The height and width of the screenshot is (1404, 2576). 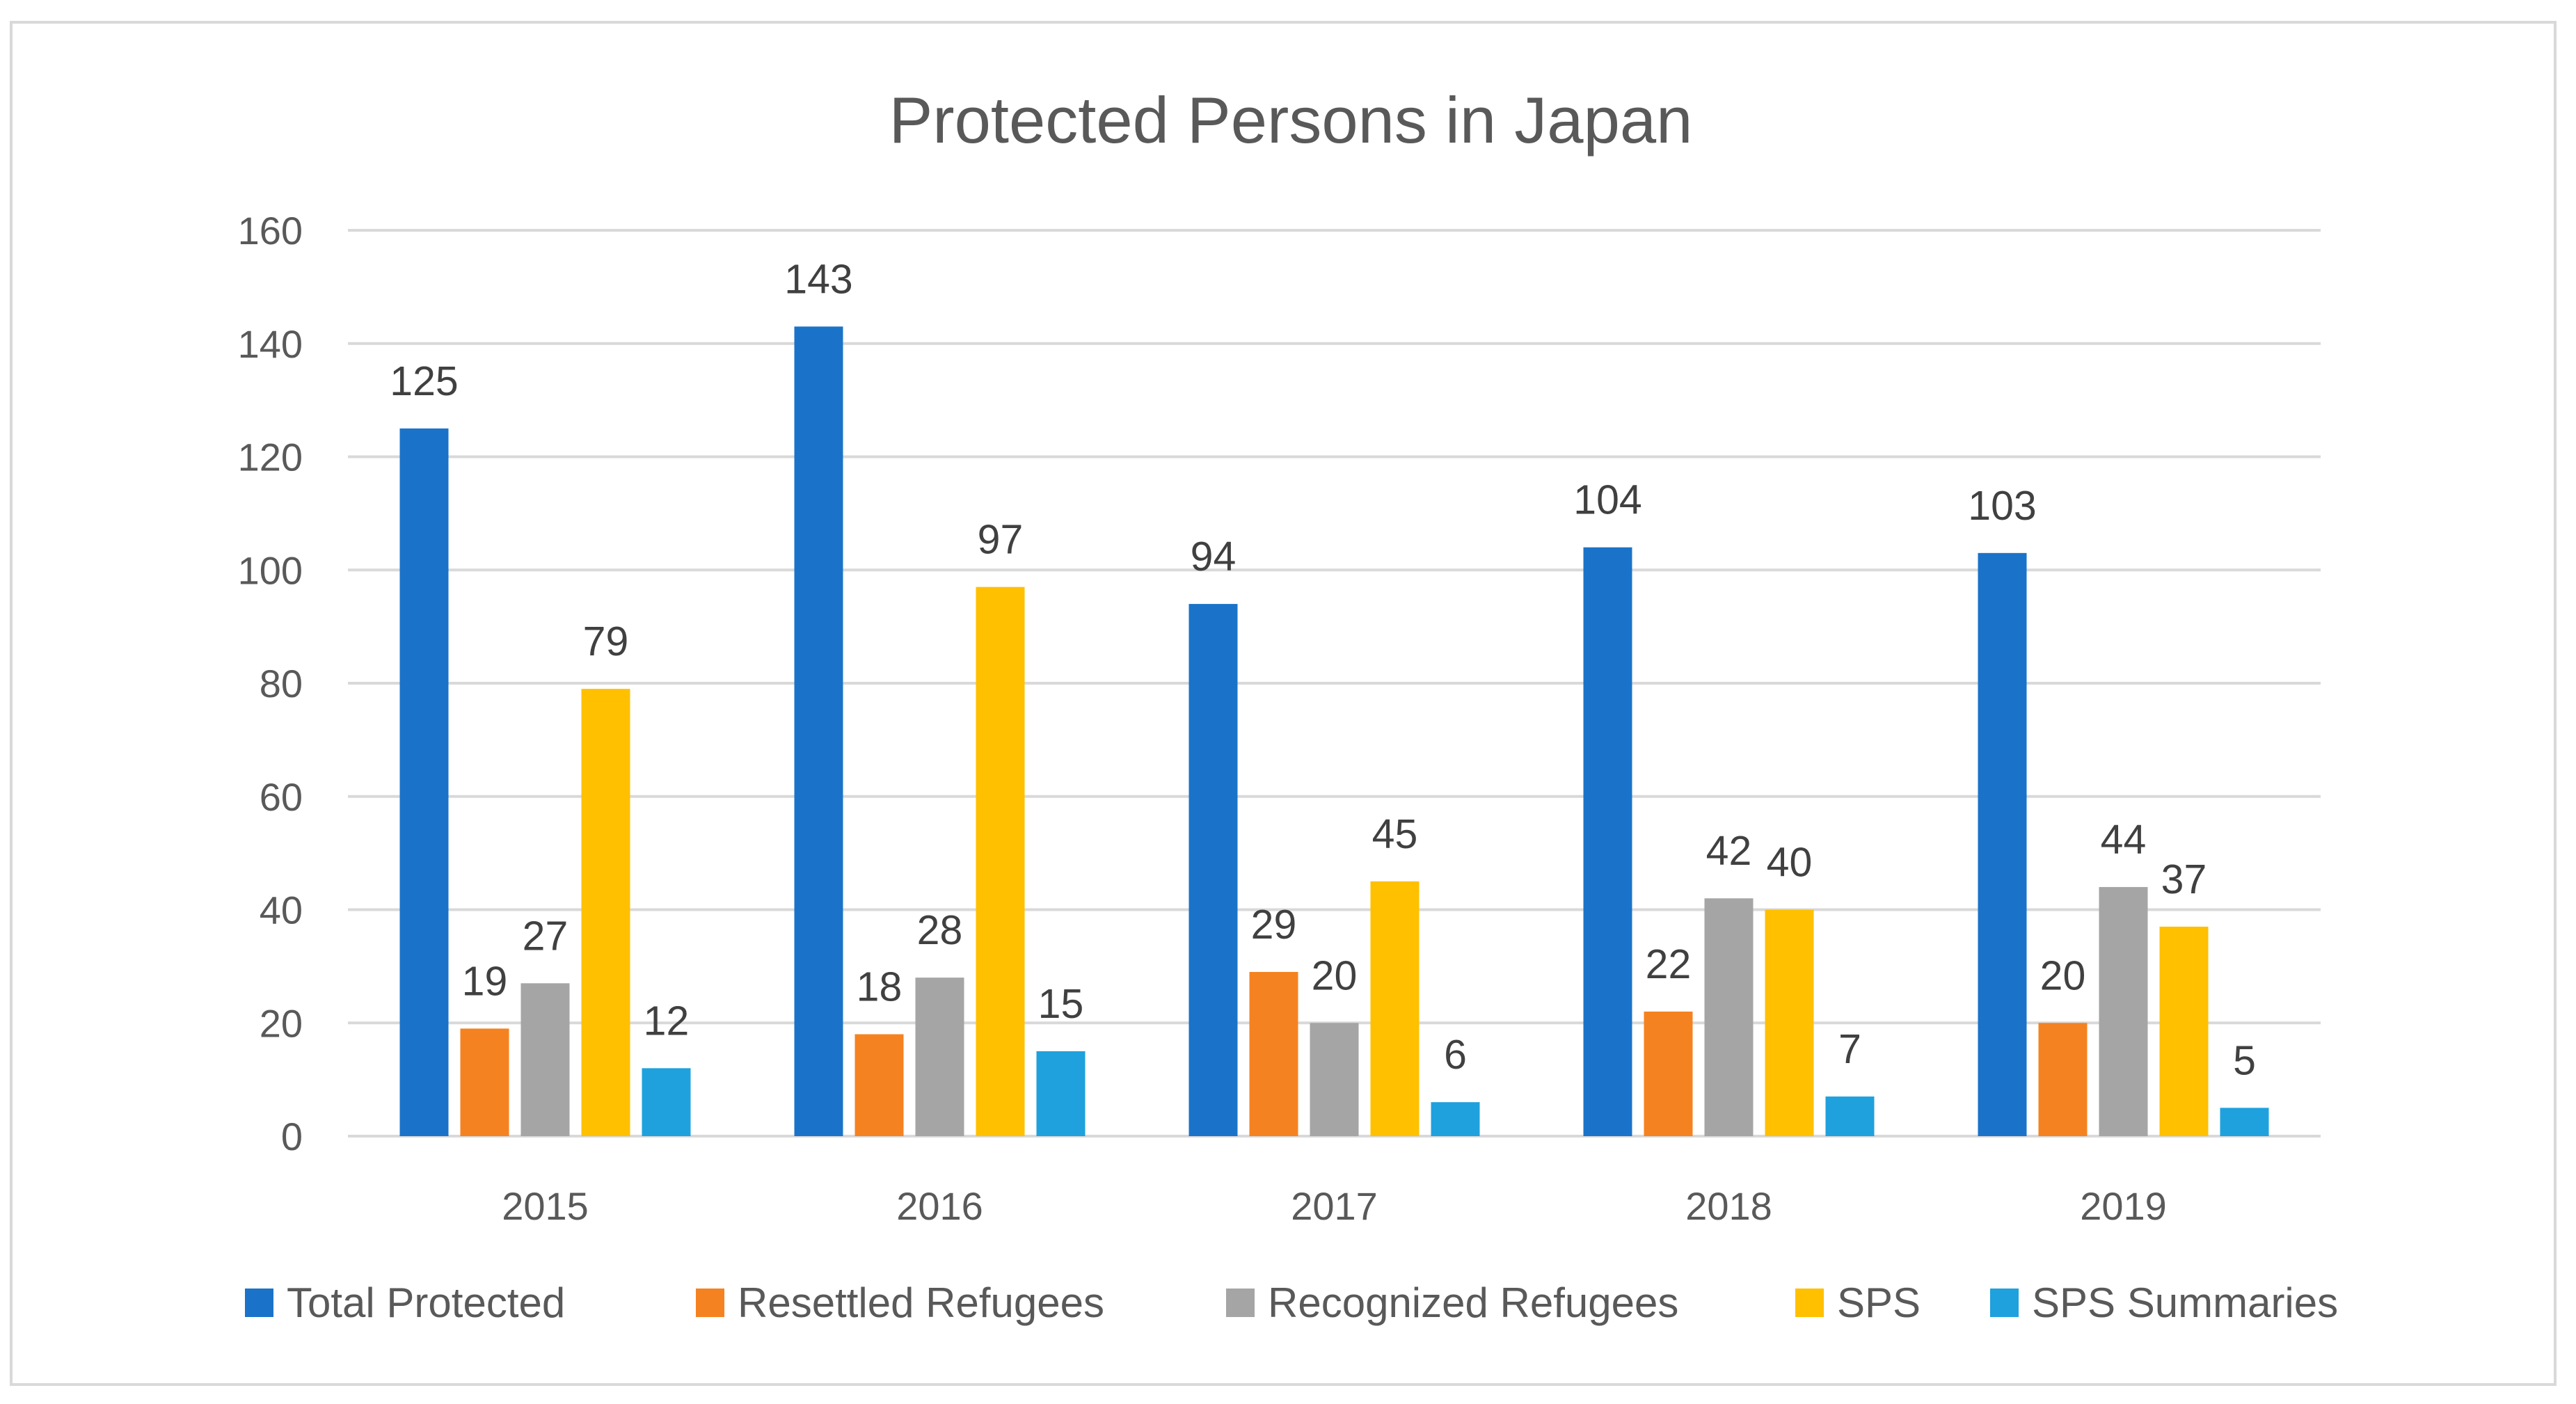 What do you see at coordinates (1274, 925) in the screenshot?
I see `data-label: 29` at bounding box center [1274, 925].